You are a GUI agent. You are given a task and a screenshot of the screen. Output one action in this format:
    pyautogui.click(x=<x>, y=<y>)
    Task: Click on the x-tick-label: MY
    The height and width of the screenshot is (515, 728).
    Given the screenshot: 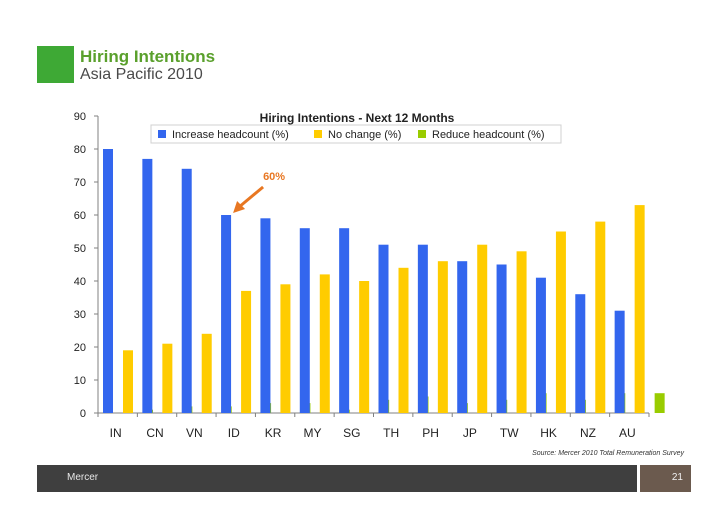 What is the action you would take?
    pyautogui.click(x=312, y=433)
    